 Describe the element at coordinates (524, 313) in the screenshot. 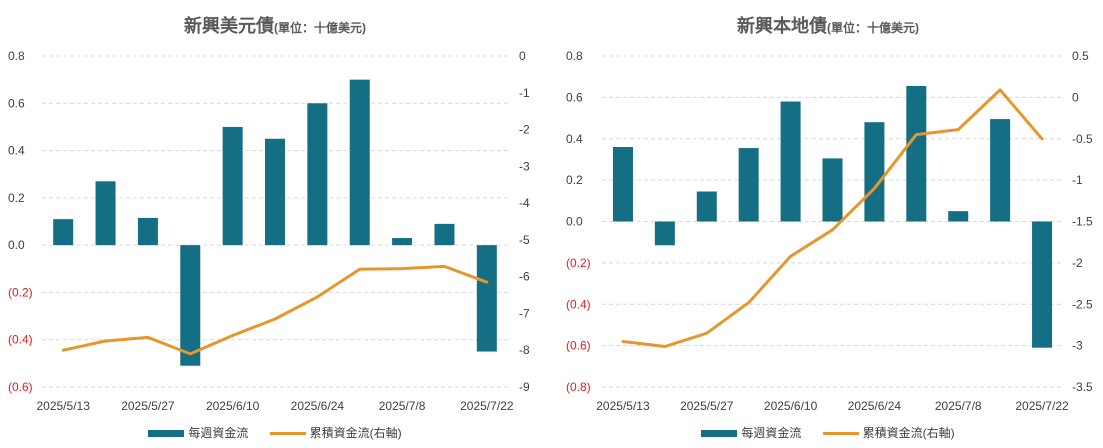

I see `y-right-tick-label: -7` at that location.